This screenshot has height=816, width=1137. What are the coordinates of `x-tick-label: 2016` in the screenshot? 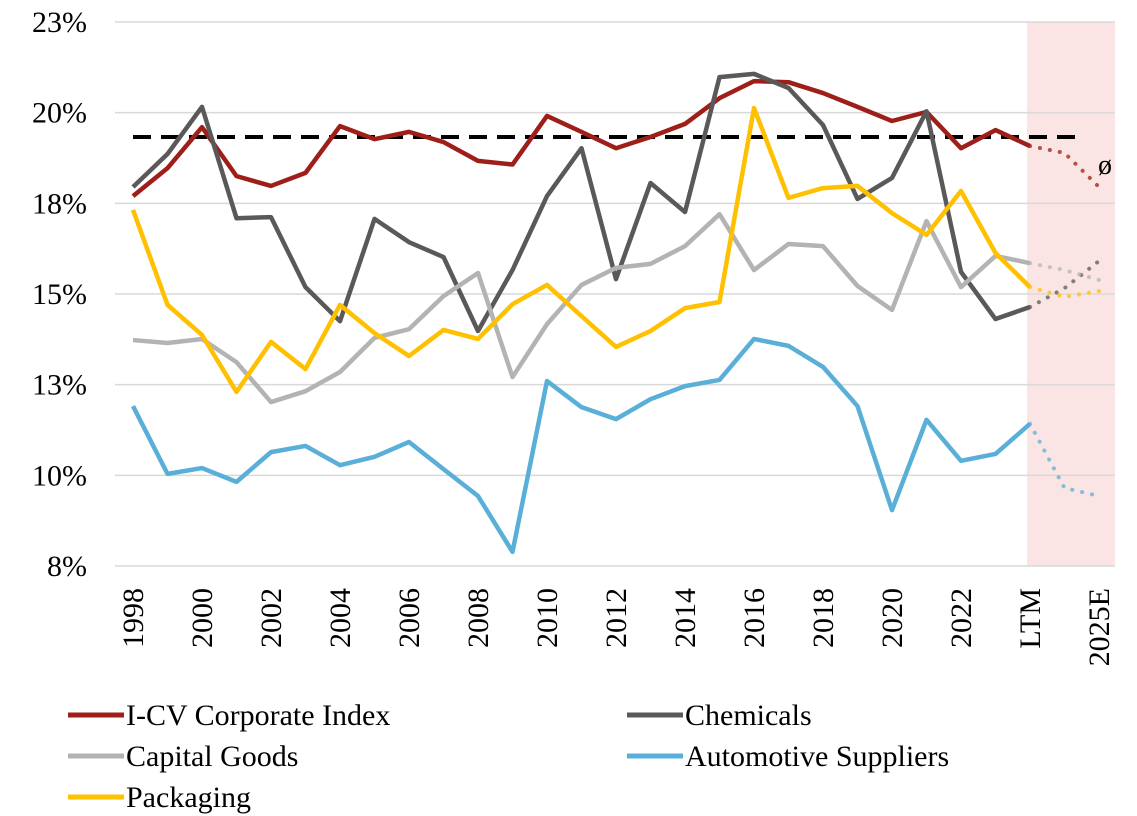 It's located at (754, 618).